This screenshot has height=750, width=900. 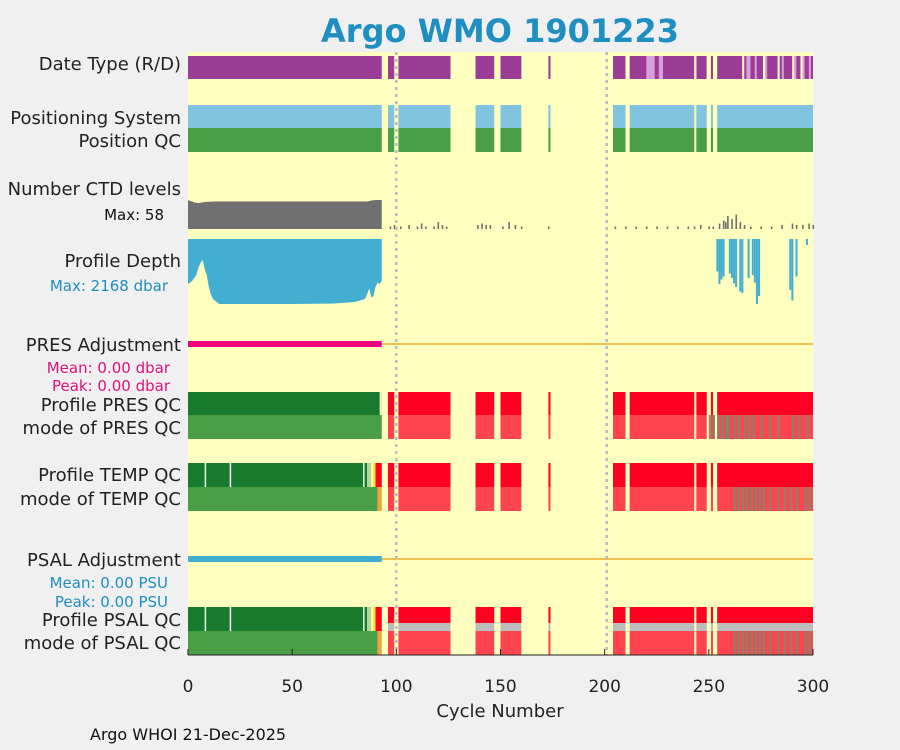 I want to click on x-axis-label: Cycle Number, so click(x=500, y=711).